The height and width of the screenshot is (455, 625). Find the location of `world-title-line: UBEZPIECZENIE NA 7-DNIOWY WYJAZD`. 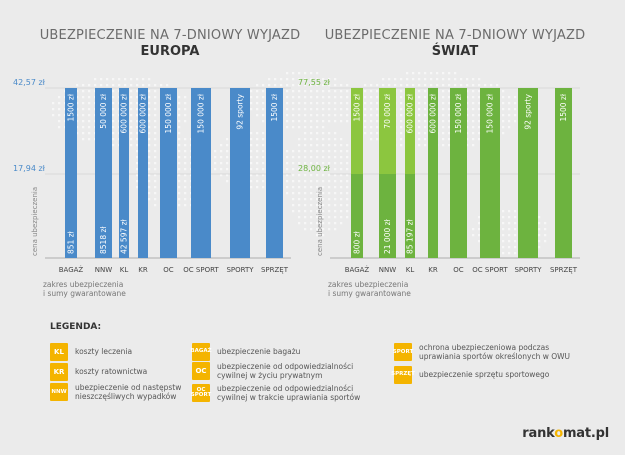

world-title-line: UBEZPIECZENIE NA 7-DNIOWY WYJAZD is located at coordinates (455, 35).